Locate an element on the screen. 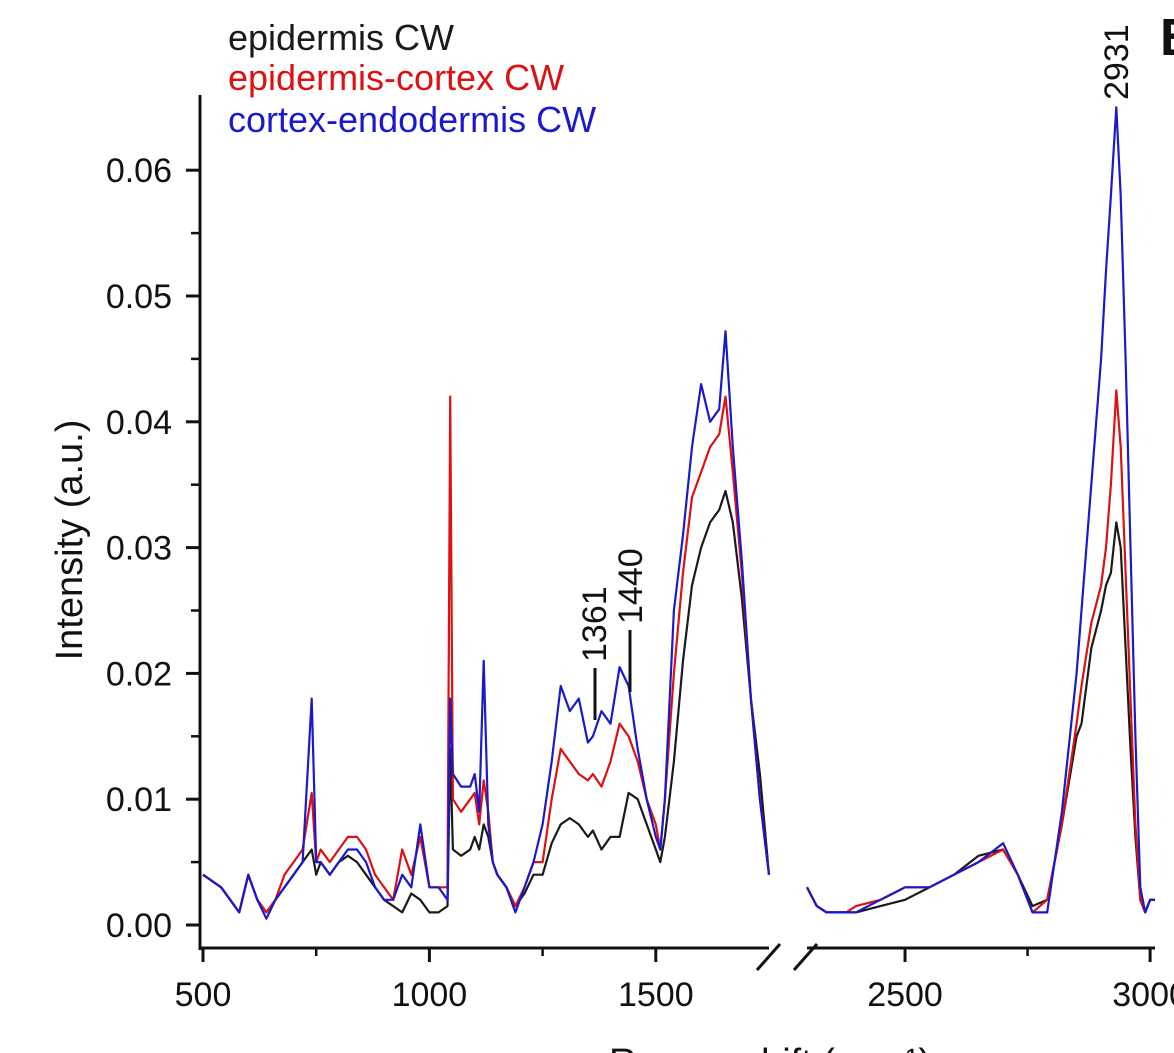  series-line-epidermis-cortex-cw-high is located at coordinates (980, 651).